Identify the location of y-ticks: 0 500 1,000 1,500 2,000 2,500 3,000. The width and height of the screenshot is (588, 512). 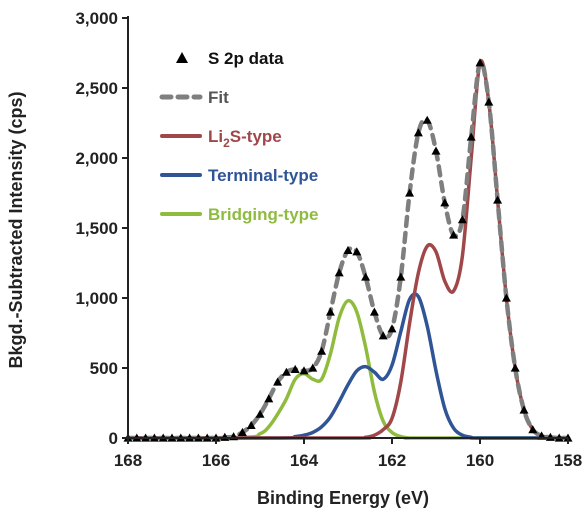
(101, 228).